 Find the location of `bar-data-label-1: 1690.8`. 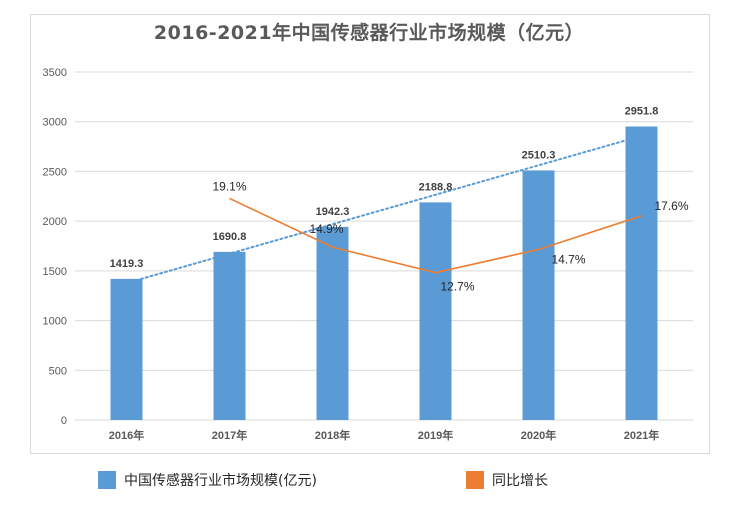

bar-data-label-1: 1690.8 is located at coordinates (230, 237).